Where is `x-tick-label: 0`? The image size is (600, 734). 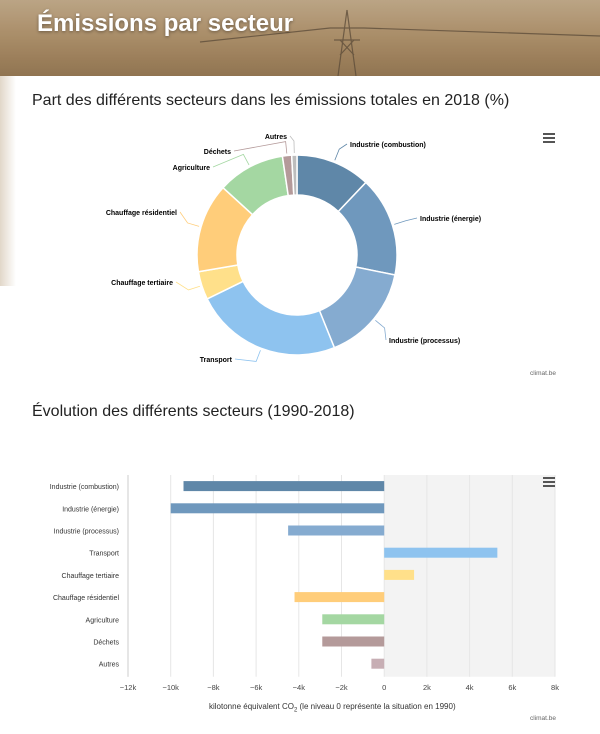
x-tick-label: 0 is located at coordinates (384, 687).